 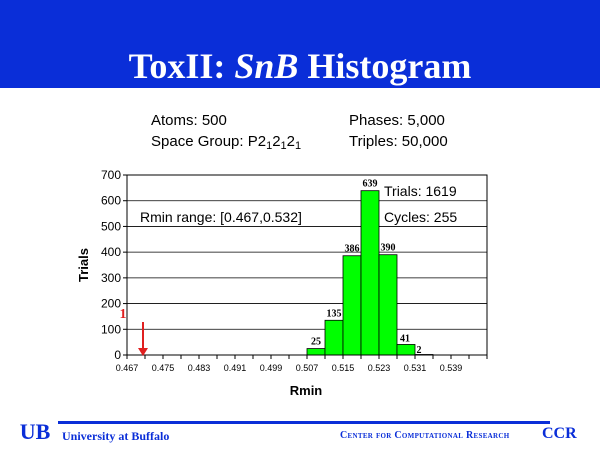 I want to click on footer-ccr: CCR, so click(x=559, y=433).